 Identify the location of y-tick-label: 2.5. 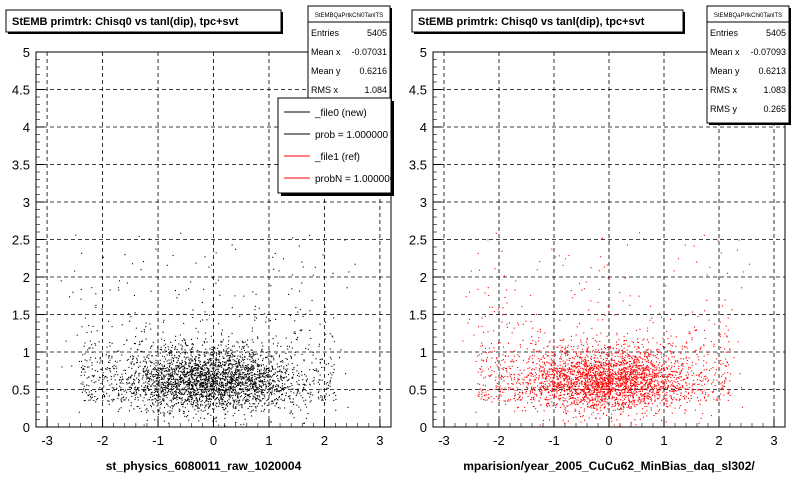
(418, 240).